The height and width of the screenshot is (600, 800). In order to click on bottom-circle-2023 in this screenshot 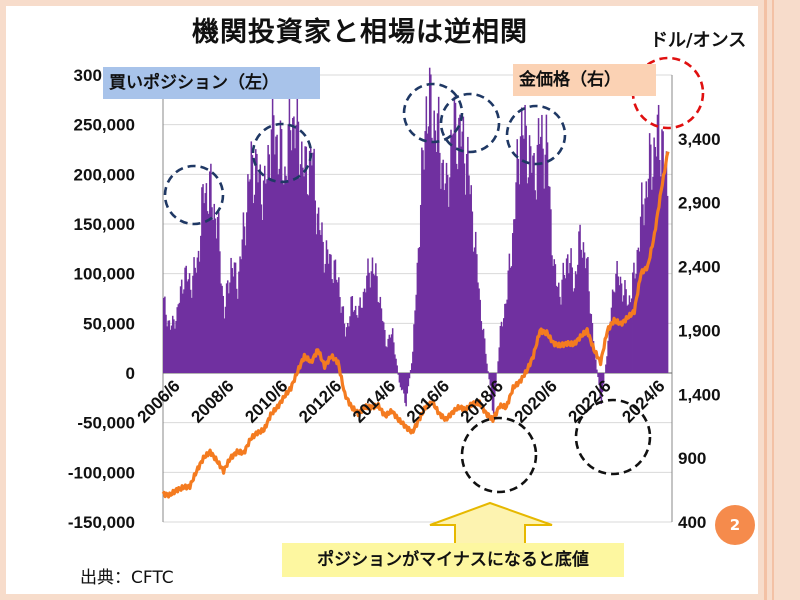, I will do `click(613, 437)`.